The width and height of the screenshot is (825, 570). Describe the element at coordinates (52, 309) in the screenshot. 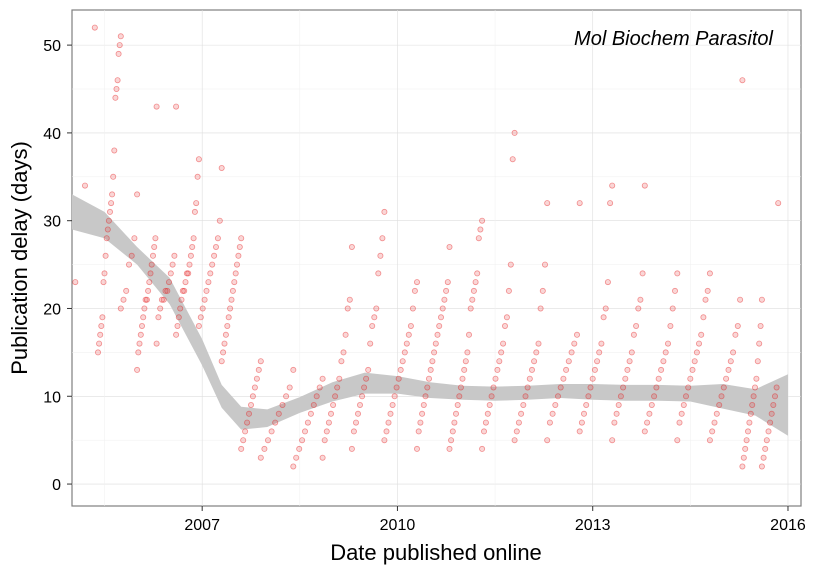

I see `y-tick-label: 20` at that location.